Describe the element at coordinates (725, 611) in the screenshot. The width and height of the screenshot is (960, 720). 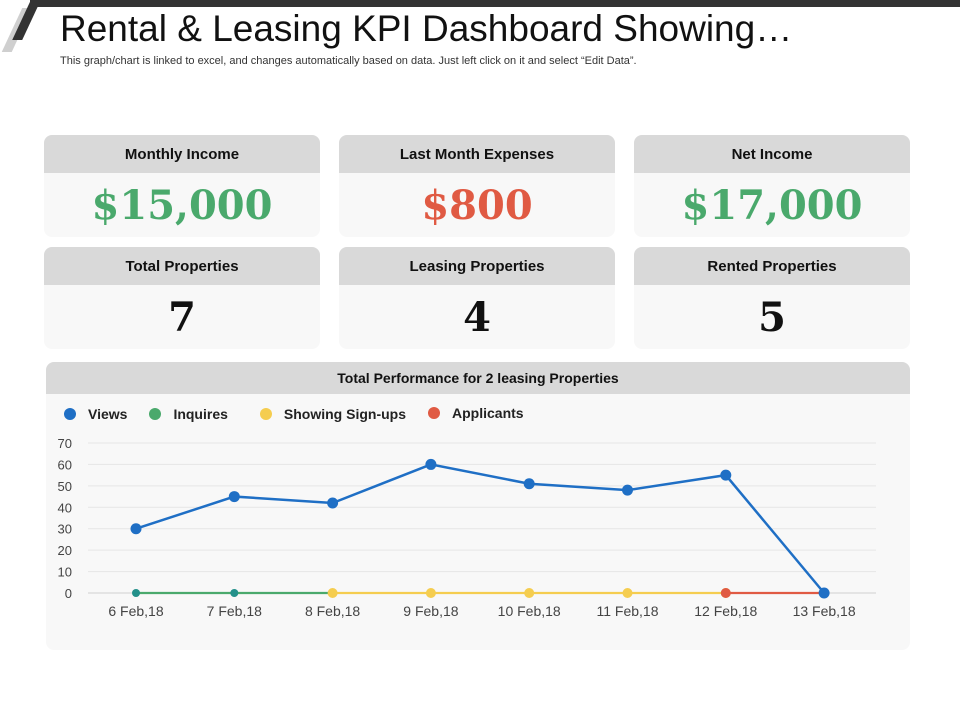
I see `svg-text: 12 Feb,18` at that location.